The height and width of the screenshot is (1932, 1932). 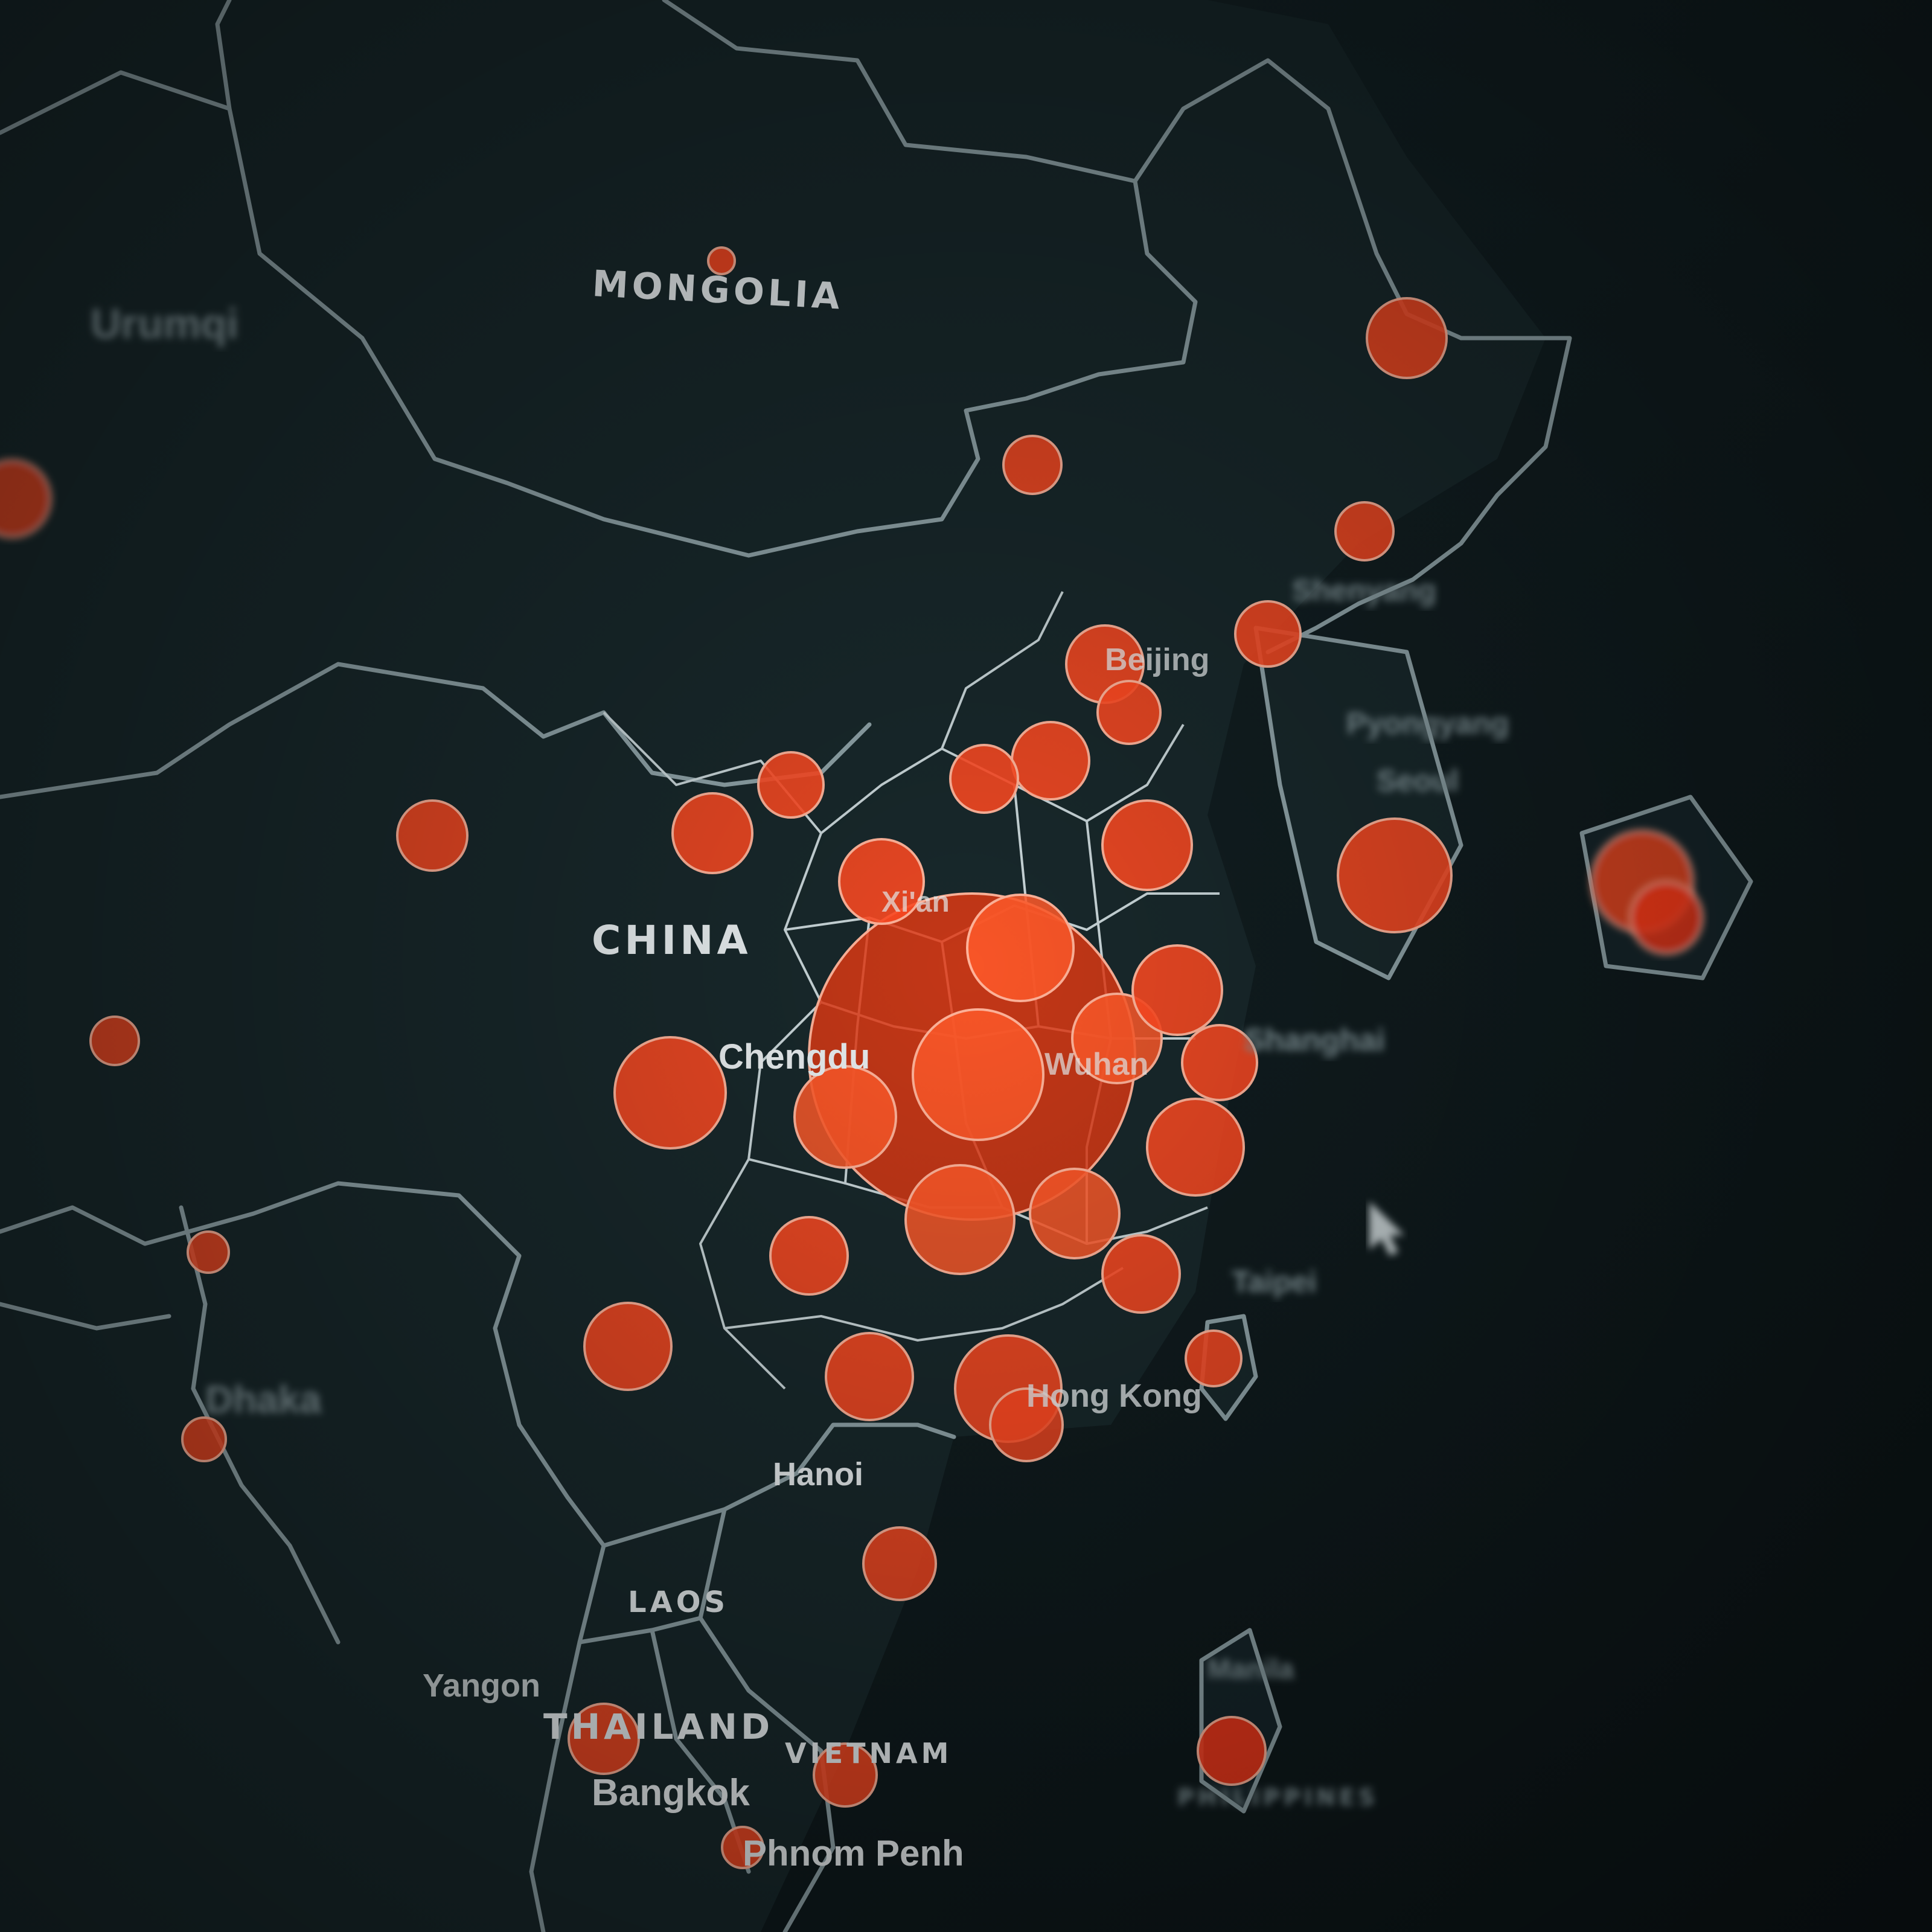 I want to click on country-label-china: CHINA, so click(x=672, y=941).